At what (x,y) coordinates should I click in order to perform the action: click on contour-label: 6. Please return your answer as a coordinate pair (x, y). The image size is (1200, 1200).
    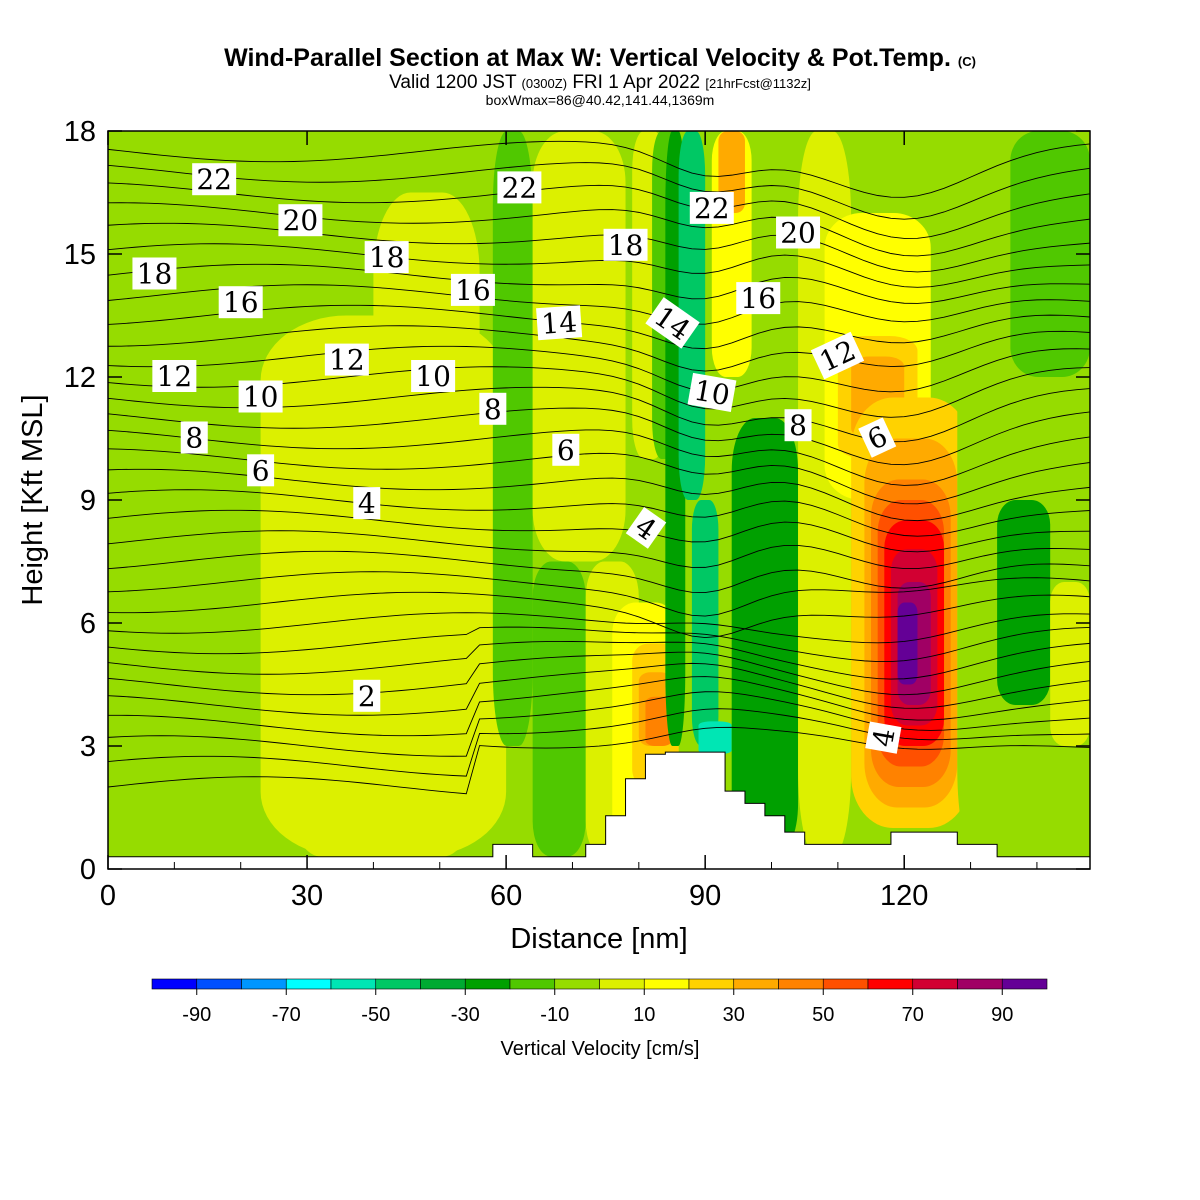
    Looking at the image, I should click on (566, 450).